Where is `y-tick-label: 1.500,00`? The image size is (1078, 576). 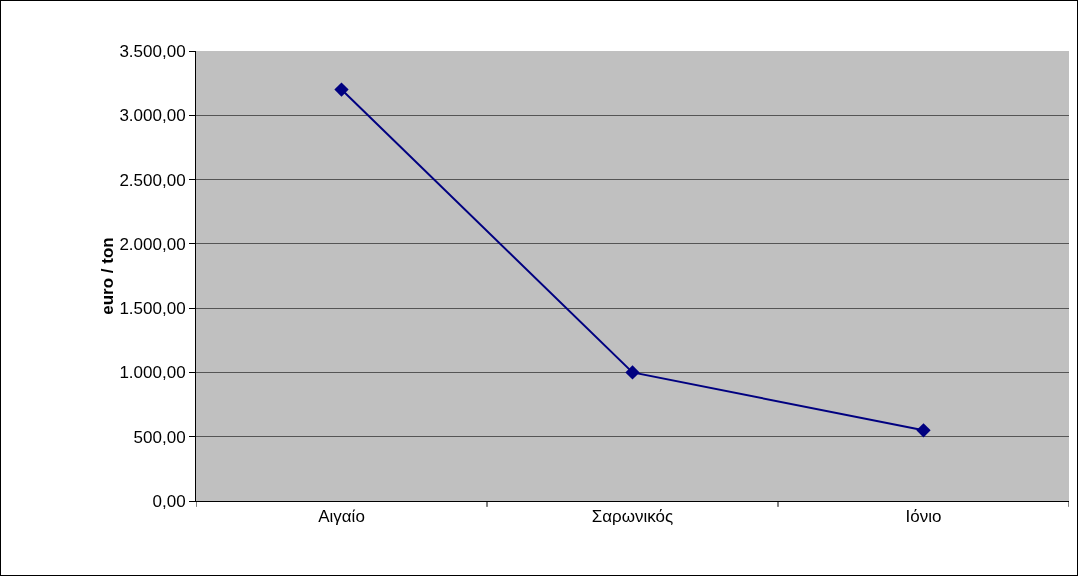
y-tick-label: 1.500,00 is located at coordinates (152, 309).